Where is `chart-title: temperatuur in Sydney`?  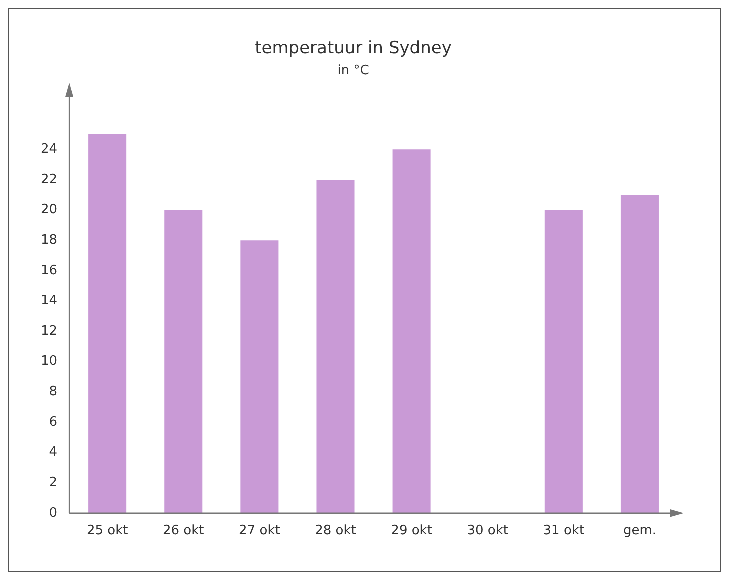
chart-title: temperatuur in Sydney is located at coordinates (353, 48).